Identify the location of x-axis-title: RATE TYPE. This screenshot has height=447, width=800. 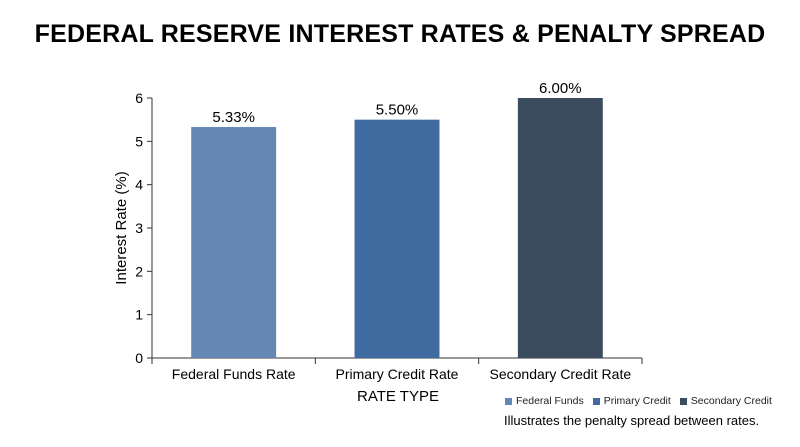
(398, 396).